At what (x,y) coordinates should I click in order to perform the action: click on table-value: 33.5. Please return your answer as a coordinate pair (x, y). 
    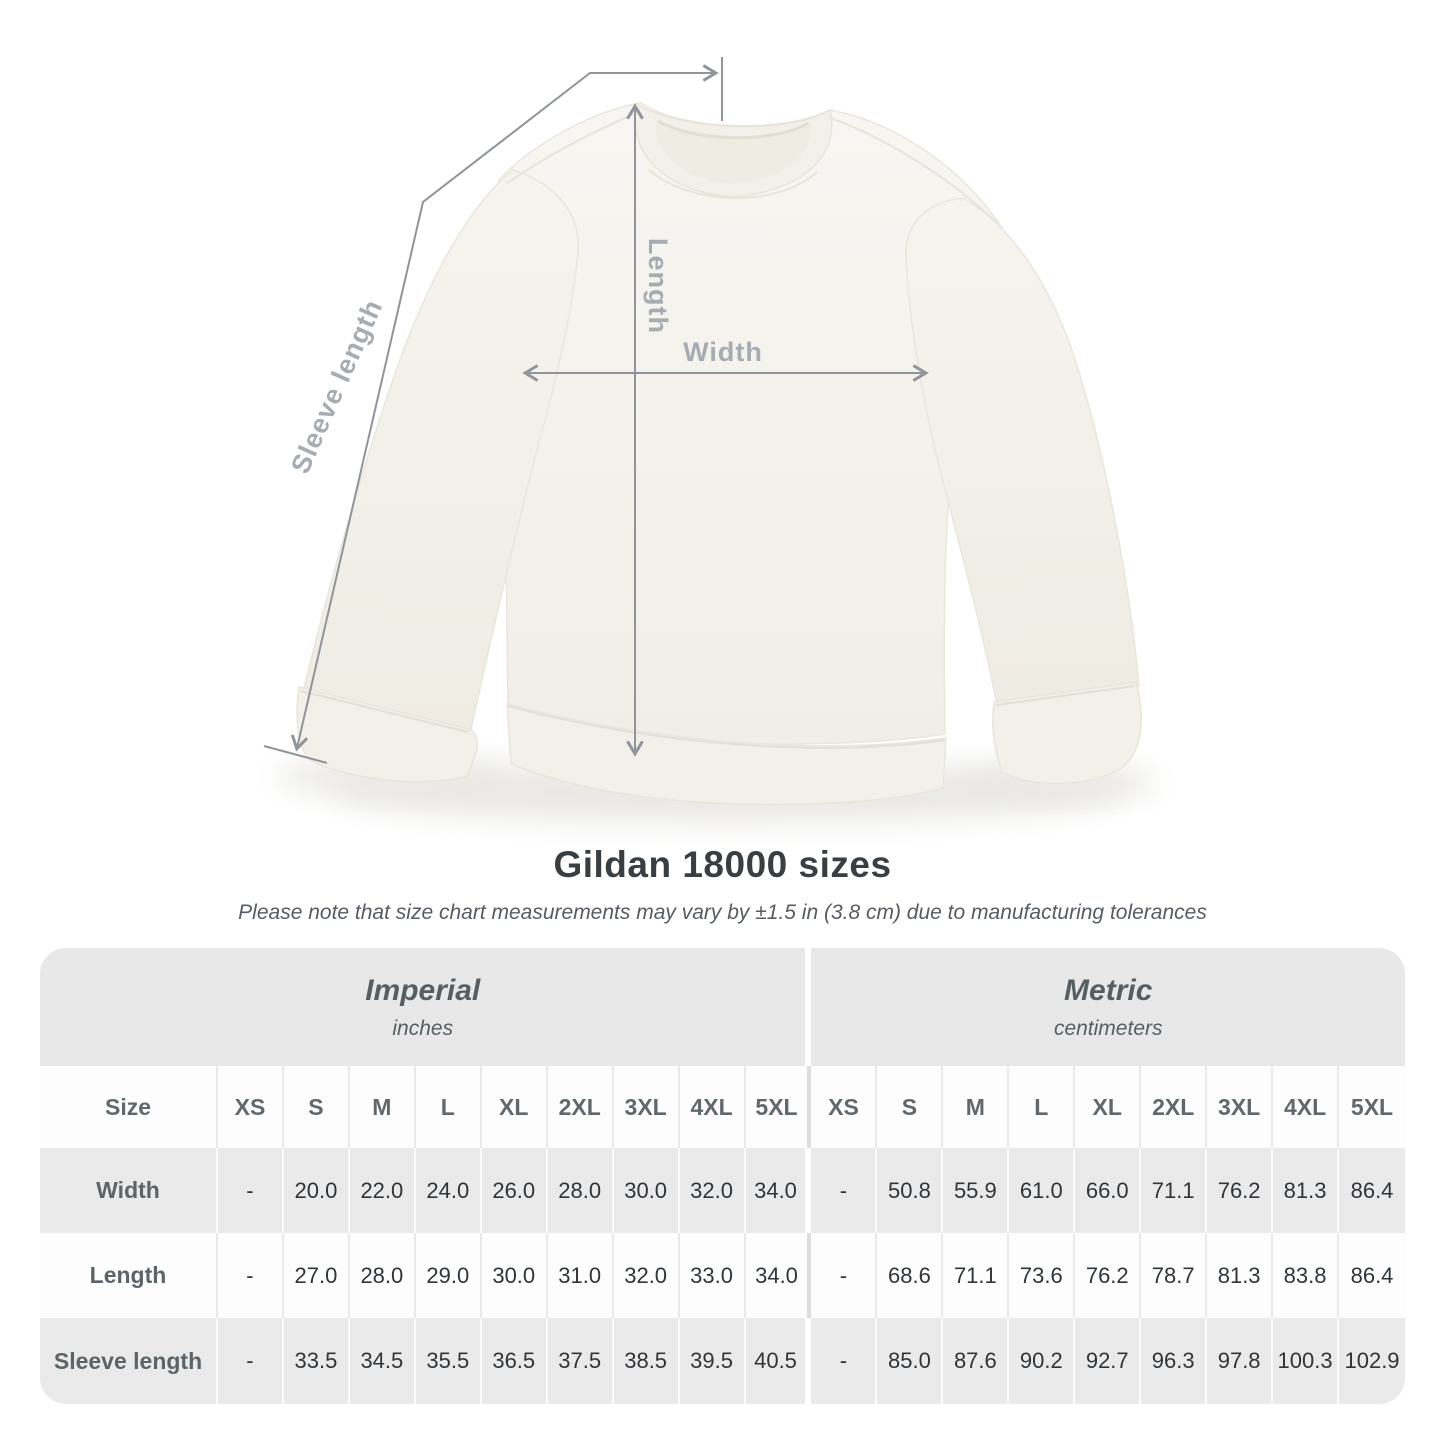
    Looking at the image, I should click on (316, 1361).